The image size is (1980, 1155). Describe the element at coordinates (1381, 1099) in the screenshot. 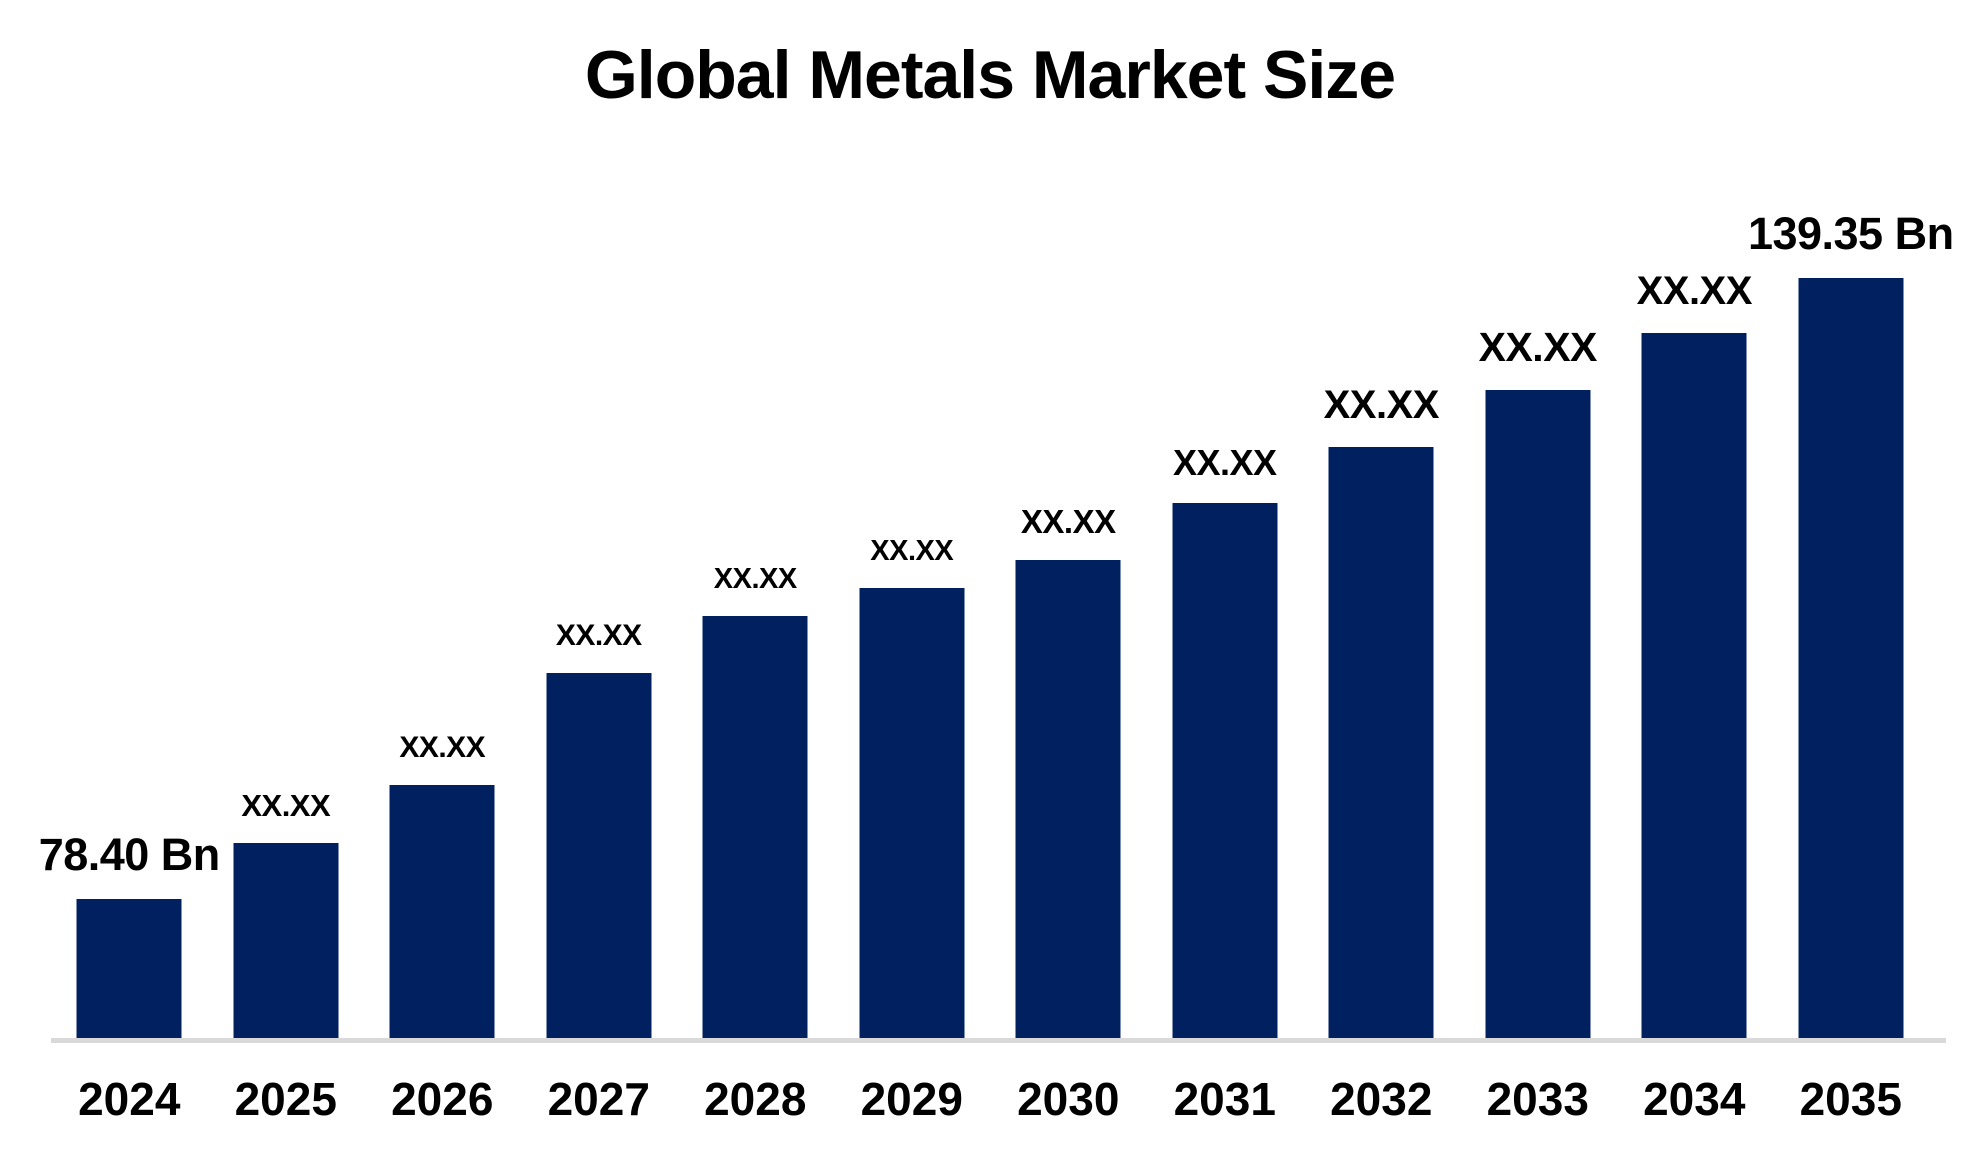

I see `year-label-2032: 2032` at that location.